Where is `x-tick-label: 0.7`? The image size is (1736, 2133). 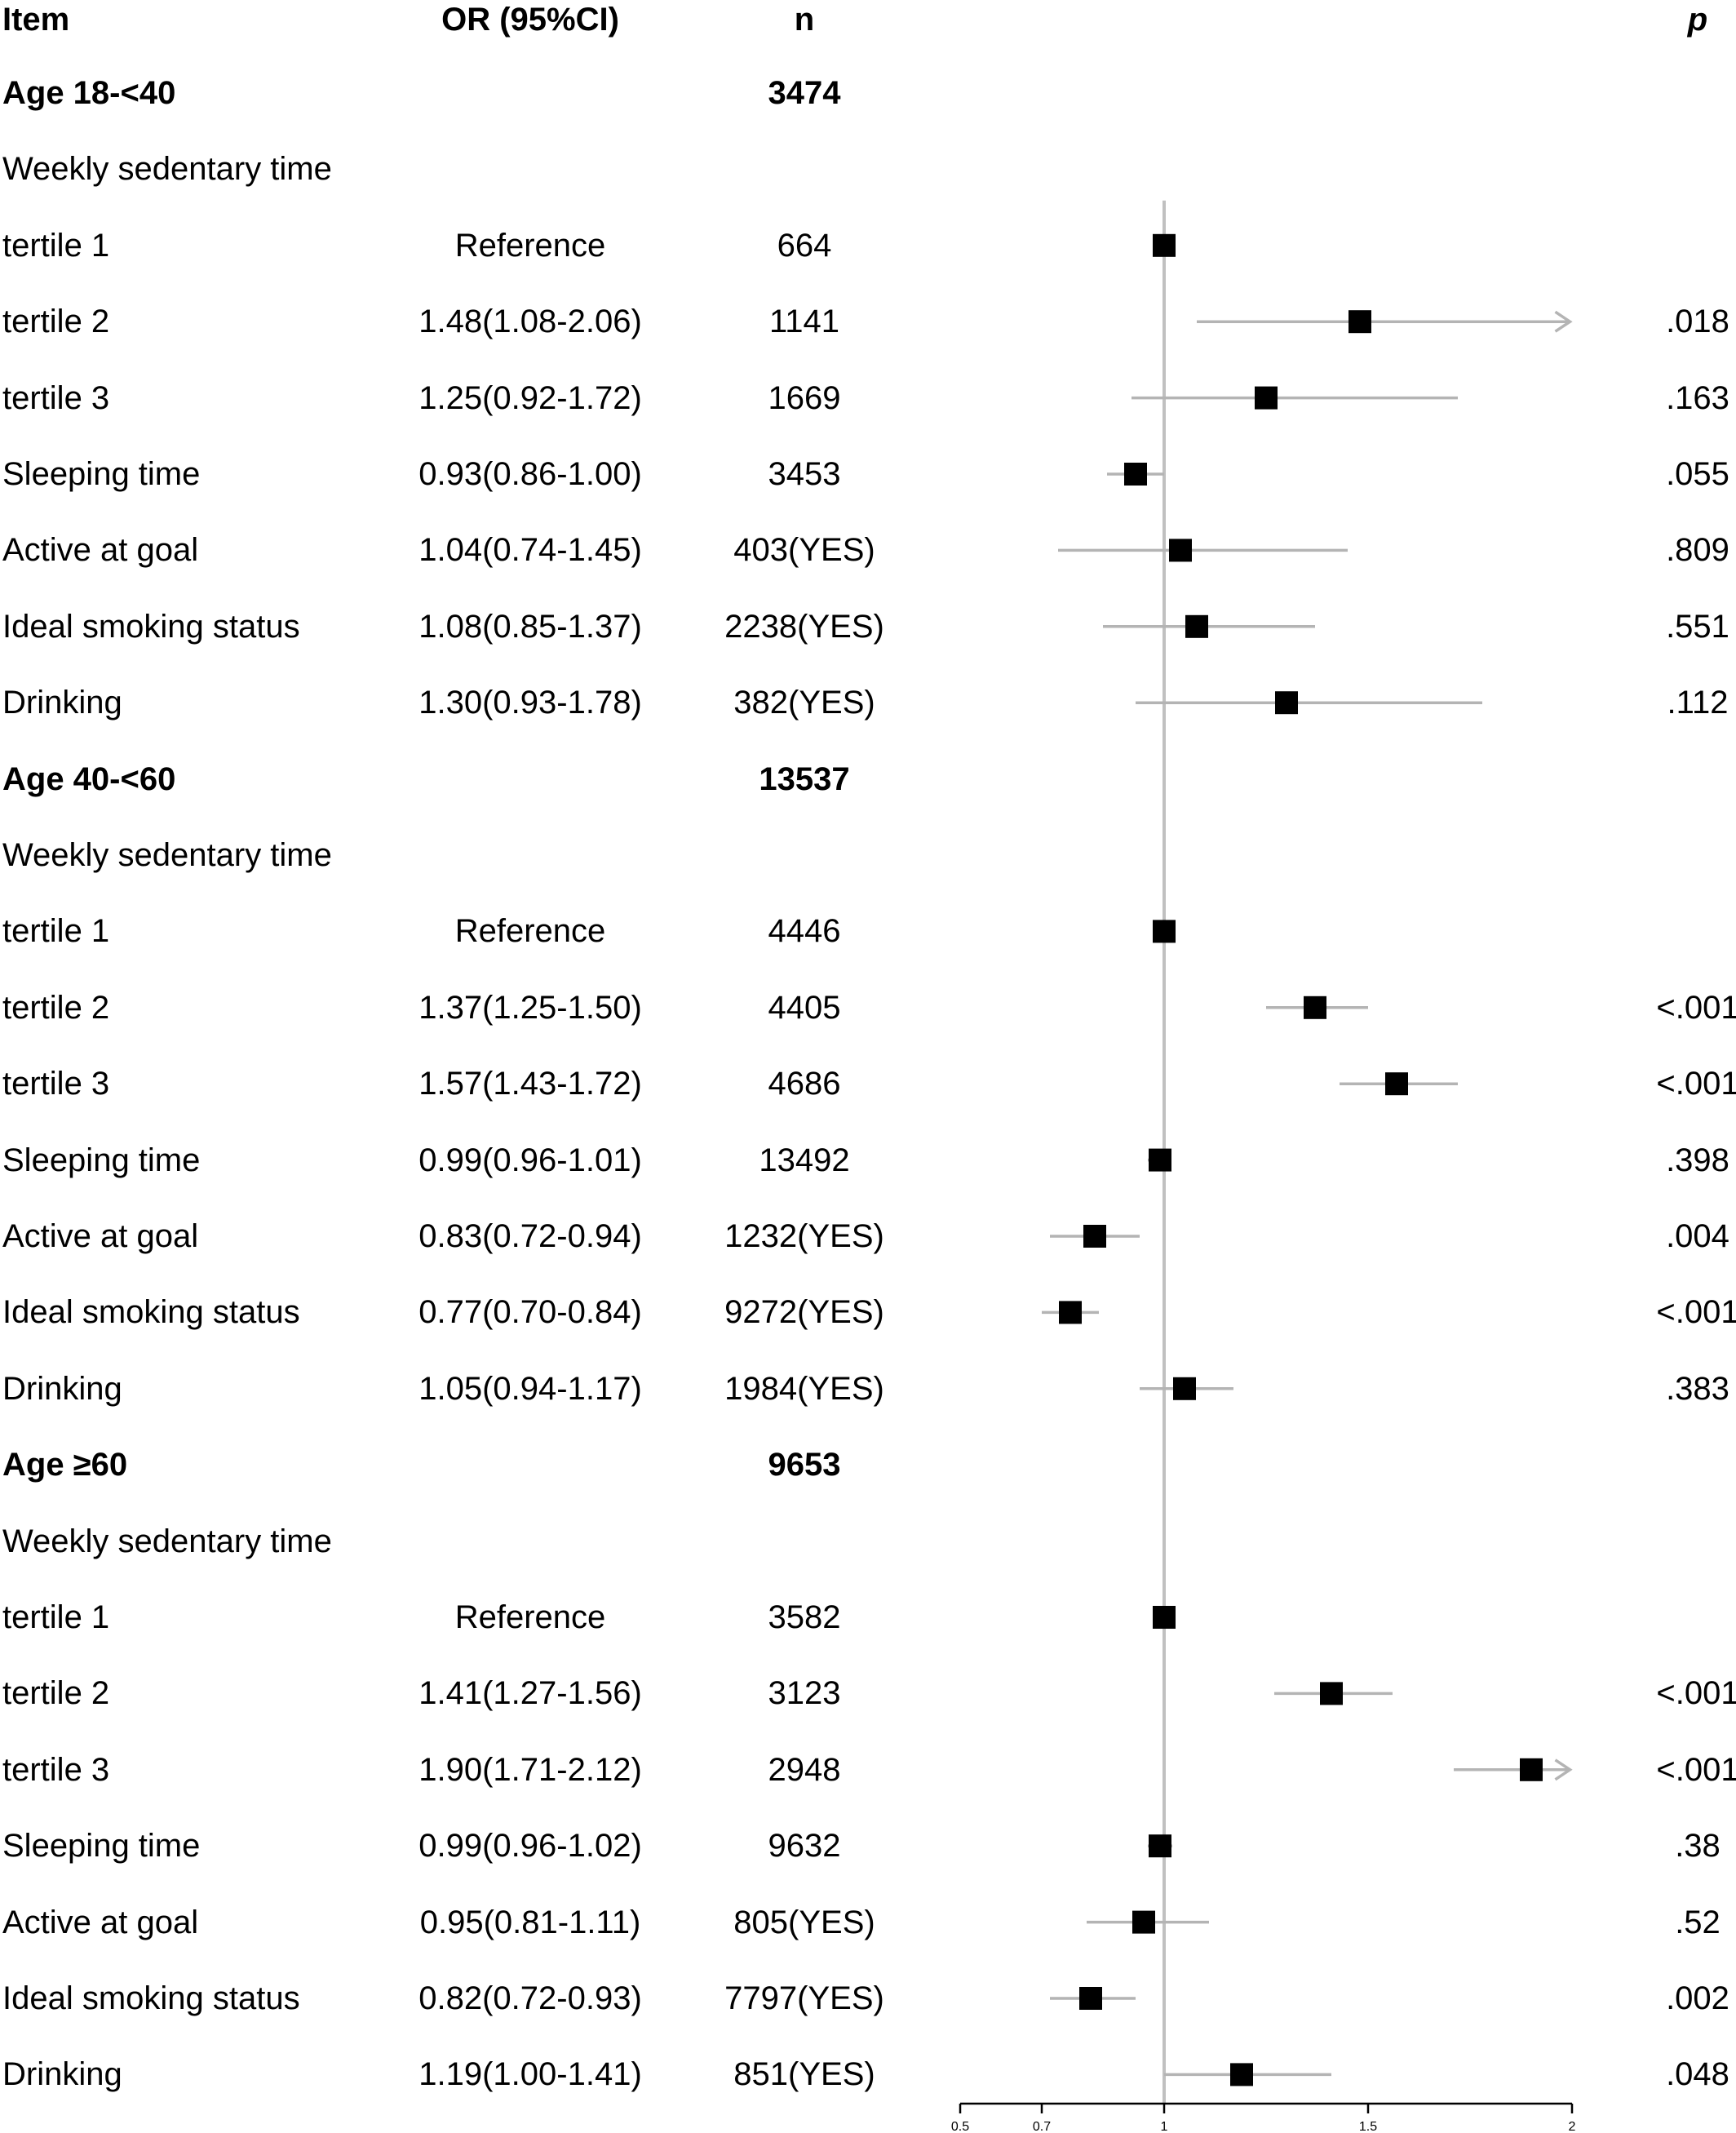 x-tick-label: 0.7 is located at coordinates (1042, 2126).